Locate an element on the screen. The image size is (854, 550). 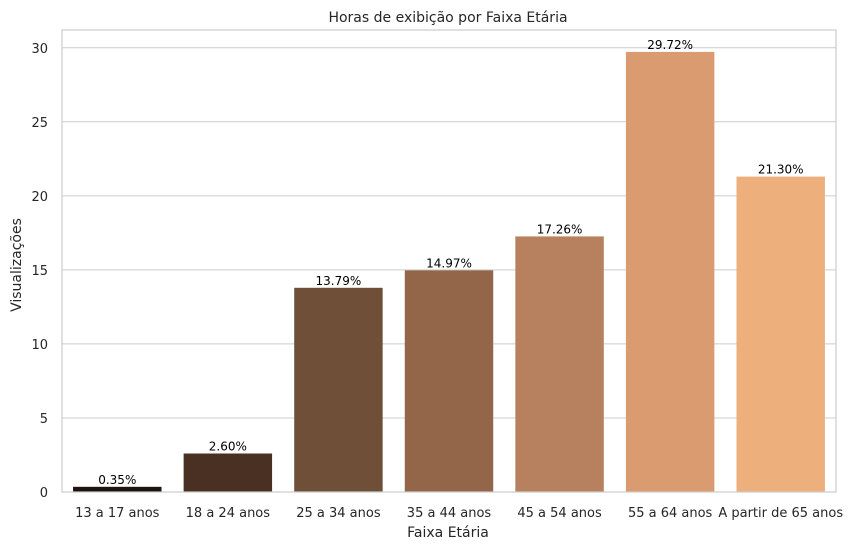
x-tick-label: 35 a 44 anos is located at coordinates (449, 513).